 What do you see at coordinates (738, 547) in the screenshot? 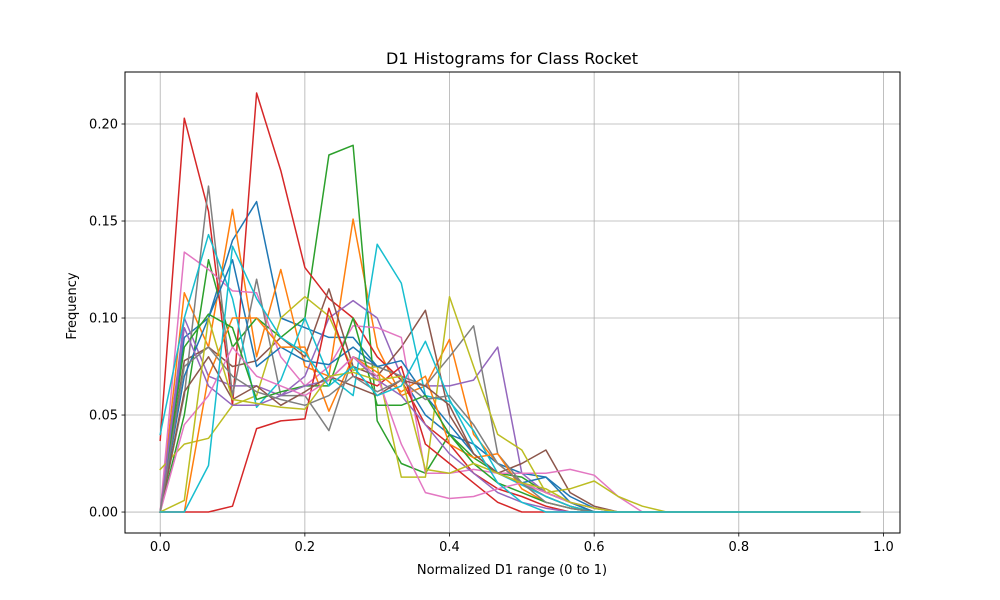
I see `x-tick-label: 0.8` at bounding box center [738, 547].